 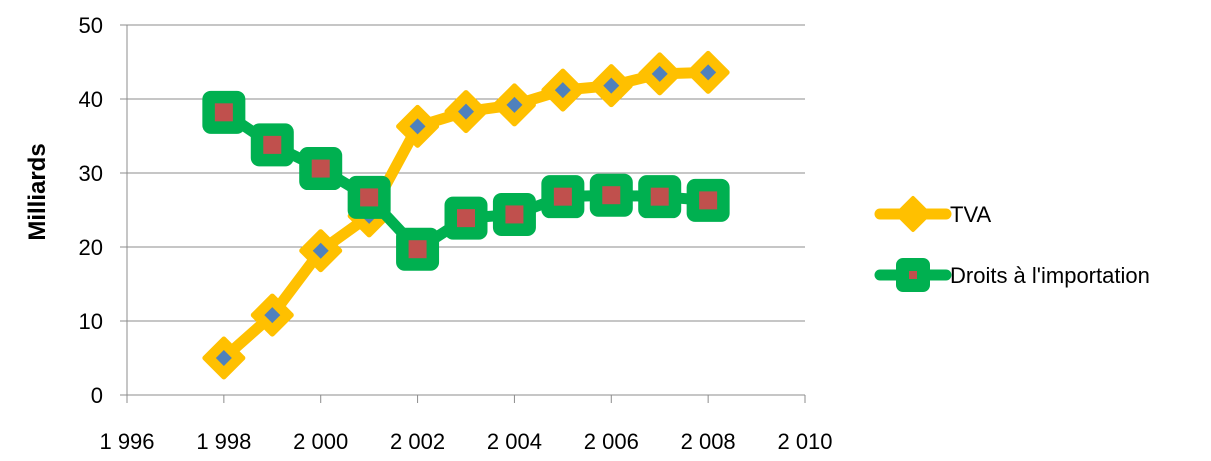 What do you see at coordinates (103, 210) in the screenshot?
I see `y-tick-labels: 0 10 20 30 40 50` at bounding box center [103, 210].